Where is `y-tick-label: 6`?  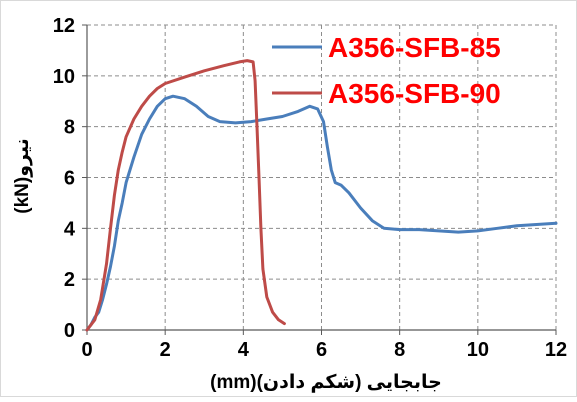
y-tick-label: 6 is located at coordinates (69, 179).